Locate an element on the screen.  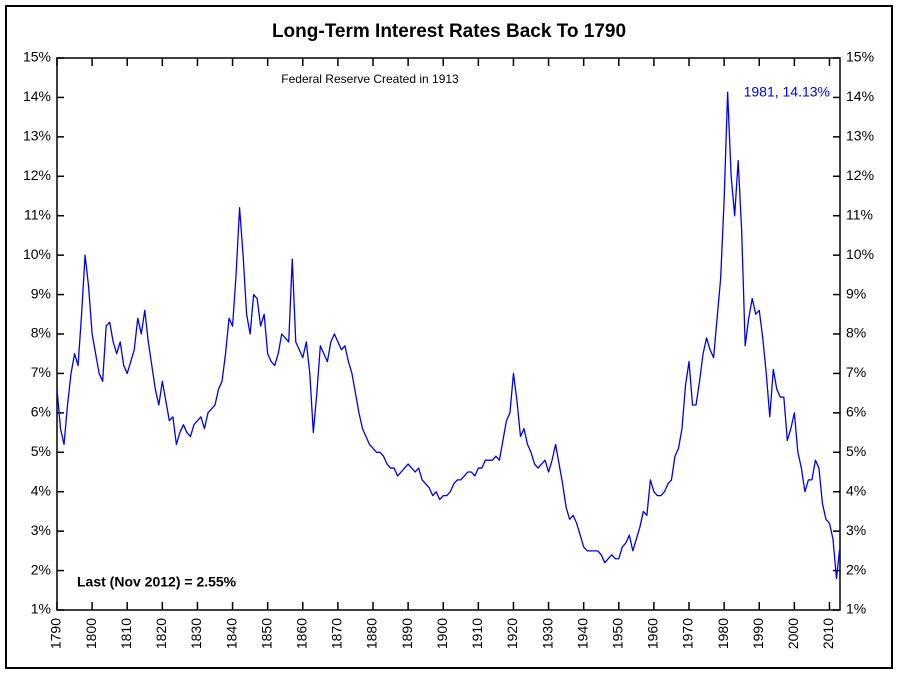
y-tick-label: 7% is located at coordinates (41, 372).